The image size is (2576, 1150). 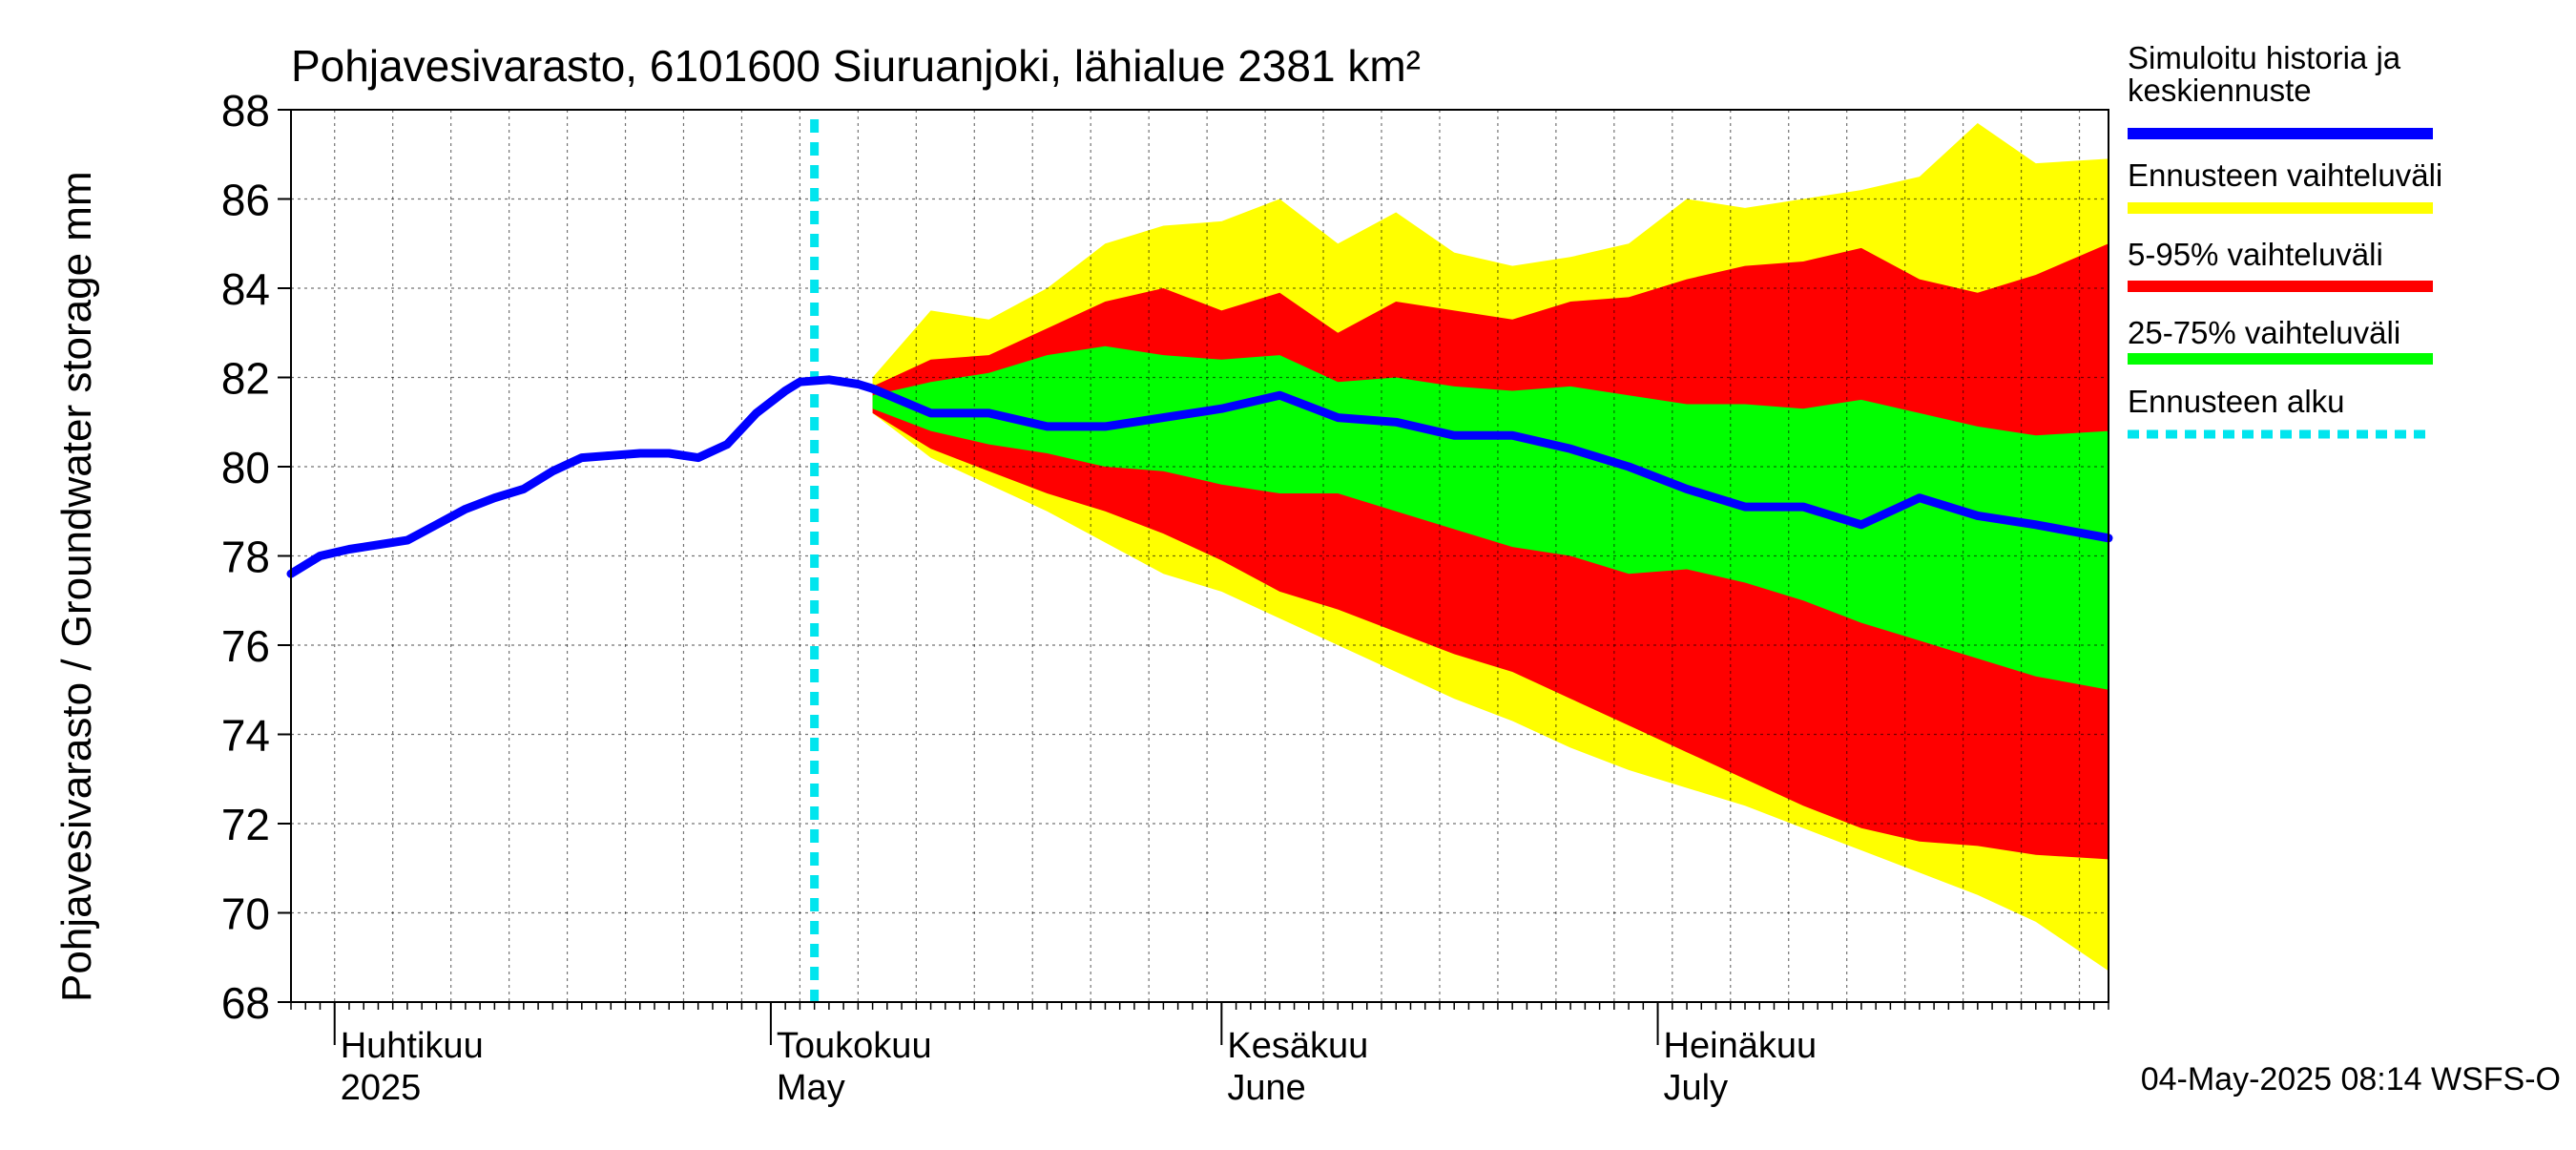 What do you see at coordinates (1297, 1046) in the screenshot?
I see `x-month-label: Kesäkuu` at bounding box center [1297, 1046].